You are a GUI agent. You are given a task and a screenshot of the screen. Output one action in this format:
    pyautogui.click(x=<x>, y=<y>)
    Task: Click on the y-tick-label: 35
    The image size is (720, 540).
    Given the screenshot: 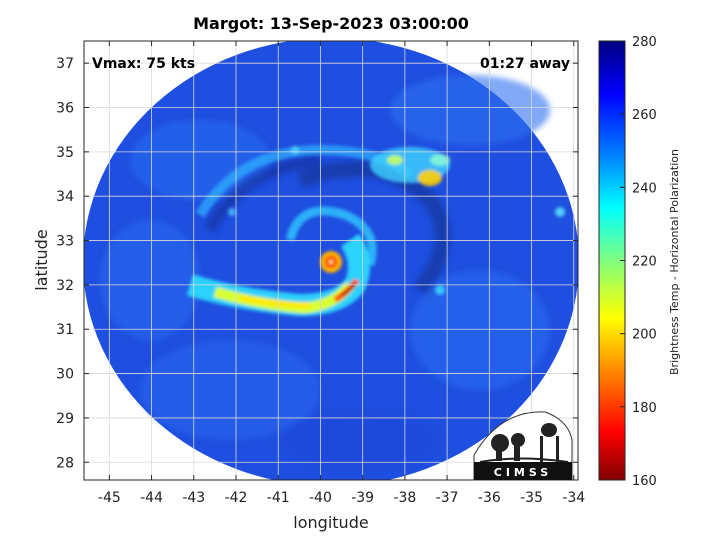 What is the action you would take?
    pyautogui.click(x=65, y=153)
    